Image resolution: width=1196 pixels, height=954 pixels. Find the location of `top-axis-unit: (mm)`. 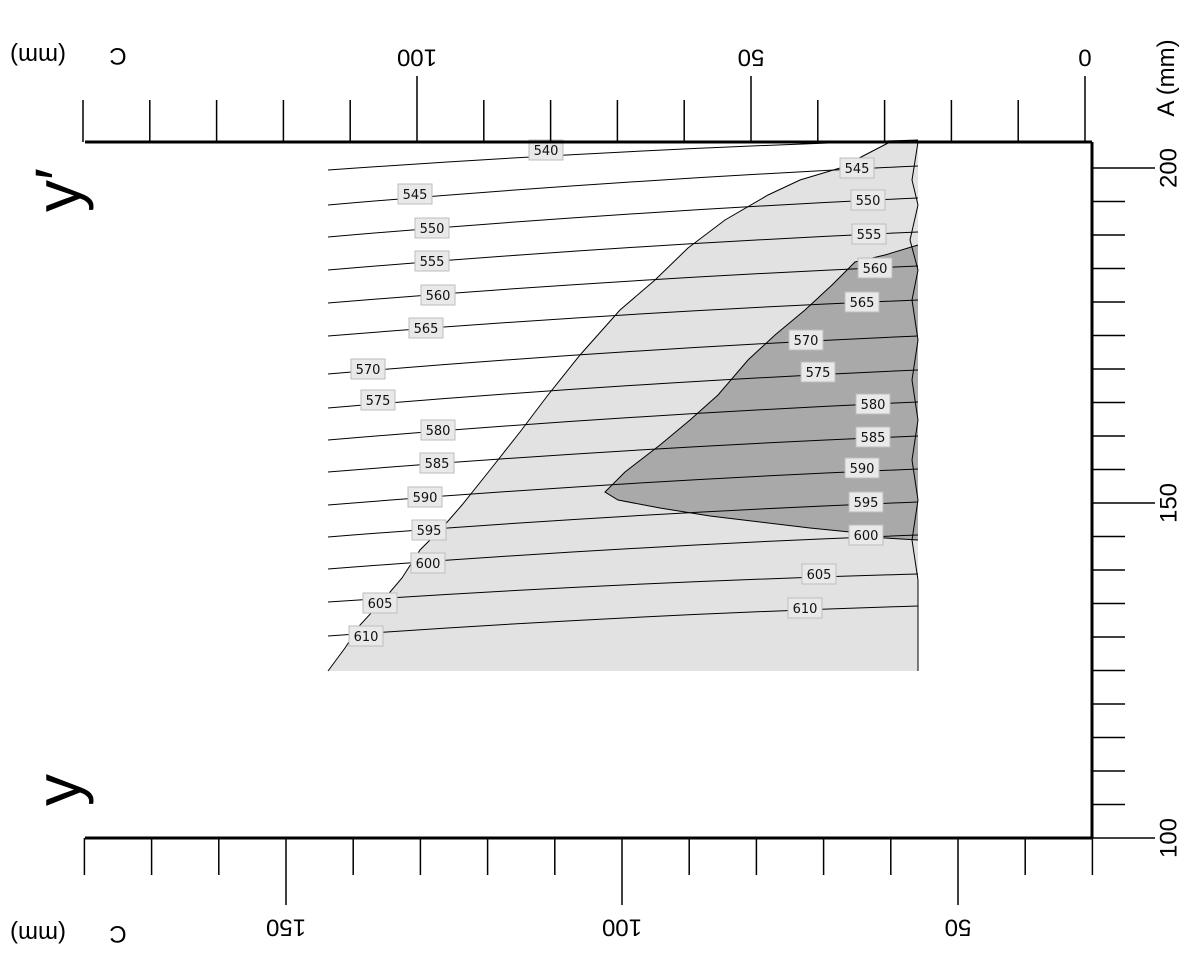

top-axis-unit: (mm) is located at coordinates (38, 55).